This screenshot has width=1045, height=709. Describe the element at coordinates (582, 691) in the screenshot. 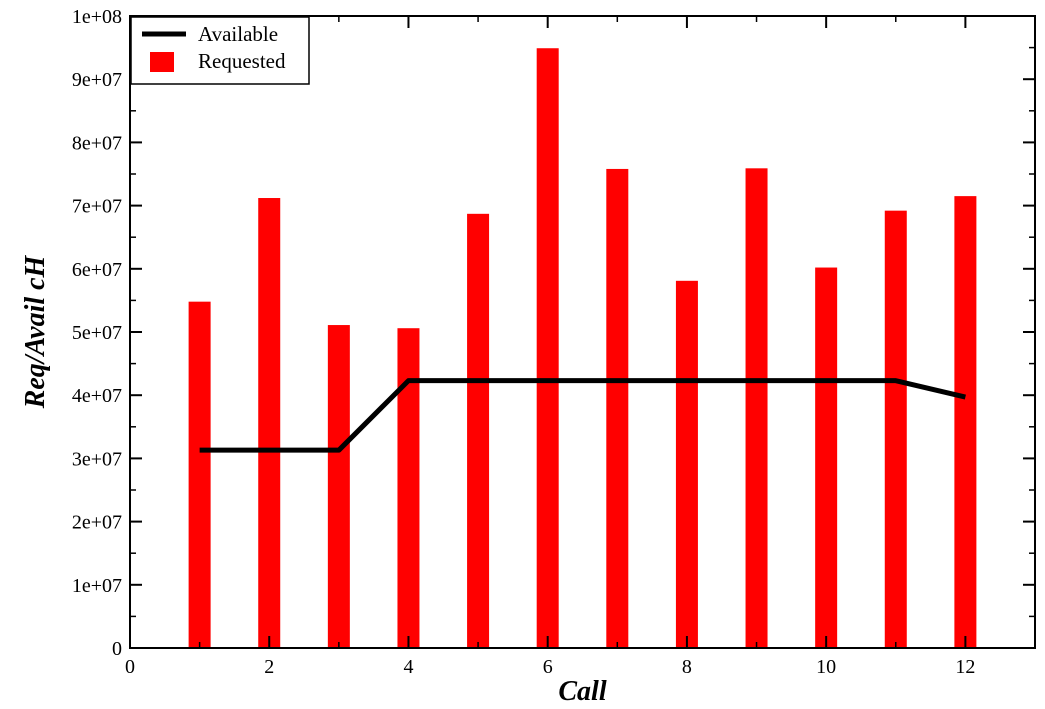

I see `x-axis-title: Call` at that location.